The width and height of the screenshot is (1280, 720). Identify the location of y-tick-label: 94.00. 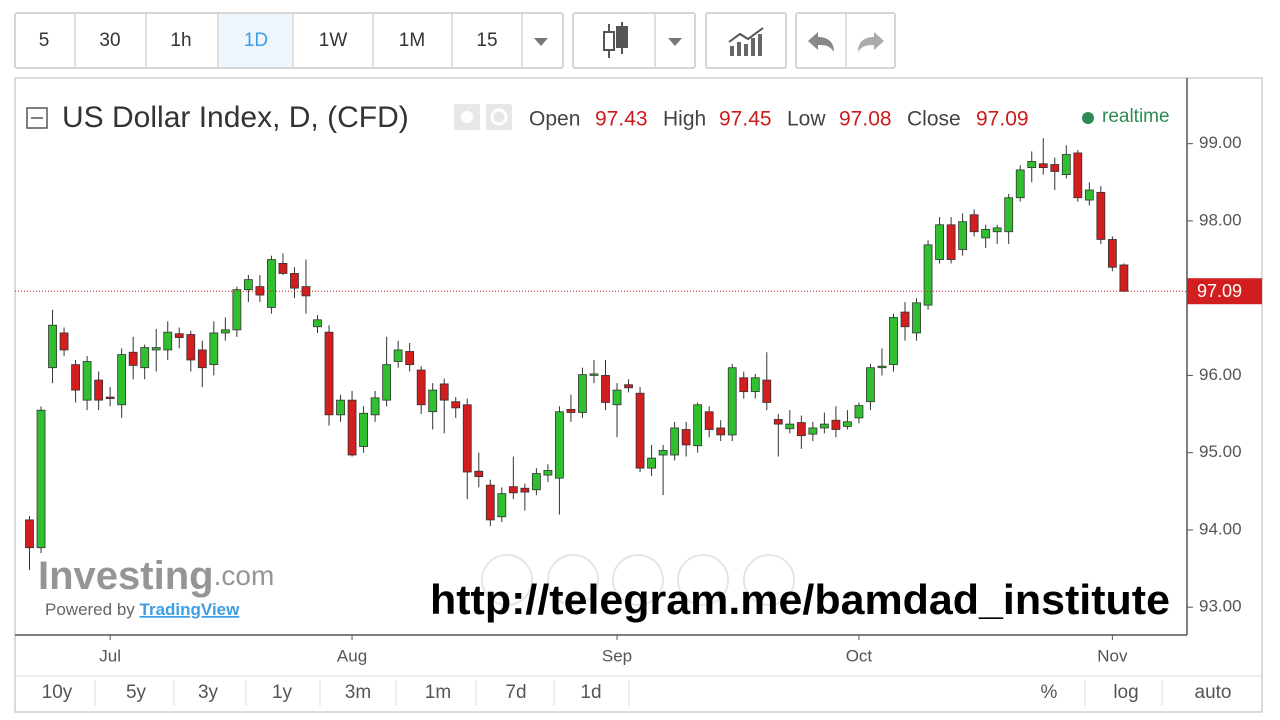
(1220, 528).